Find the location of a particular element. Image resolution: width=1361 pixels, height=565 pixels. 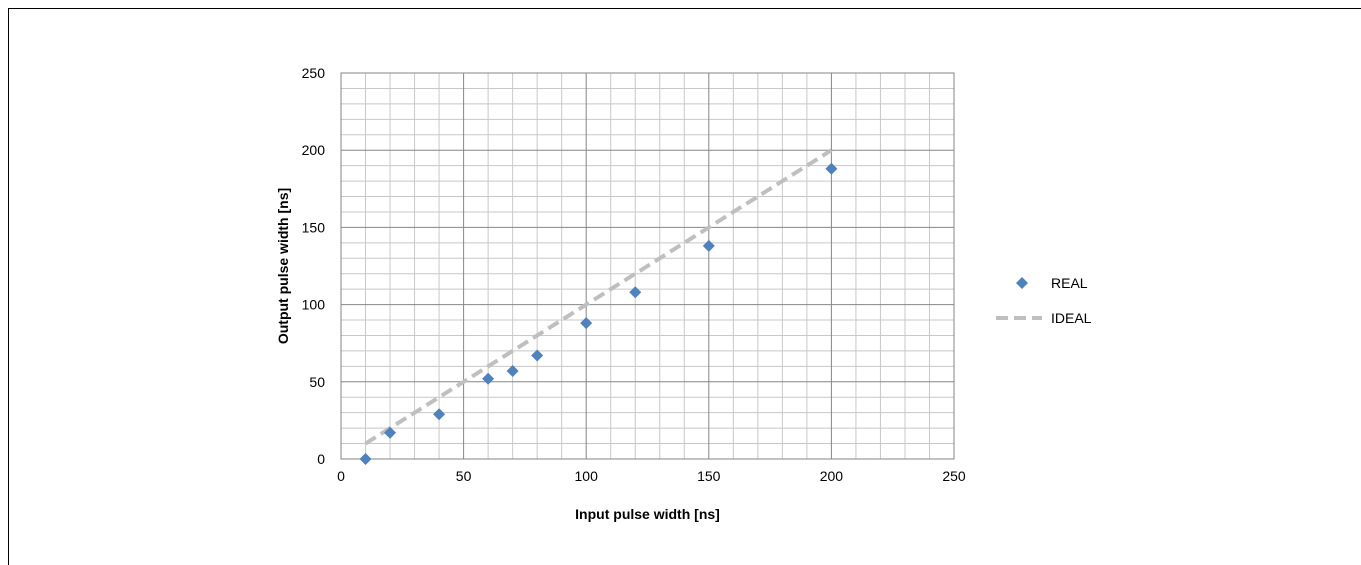

y-tick-labels: 0 50 100 150 200 250 is located at coordinates (314, 266).